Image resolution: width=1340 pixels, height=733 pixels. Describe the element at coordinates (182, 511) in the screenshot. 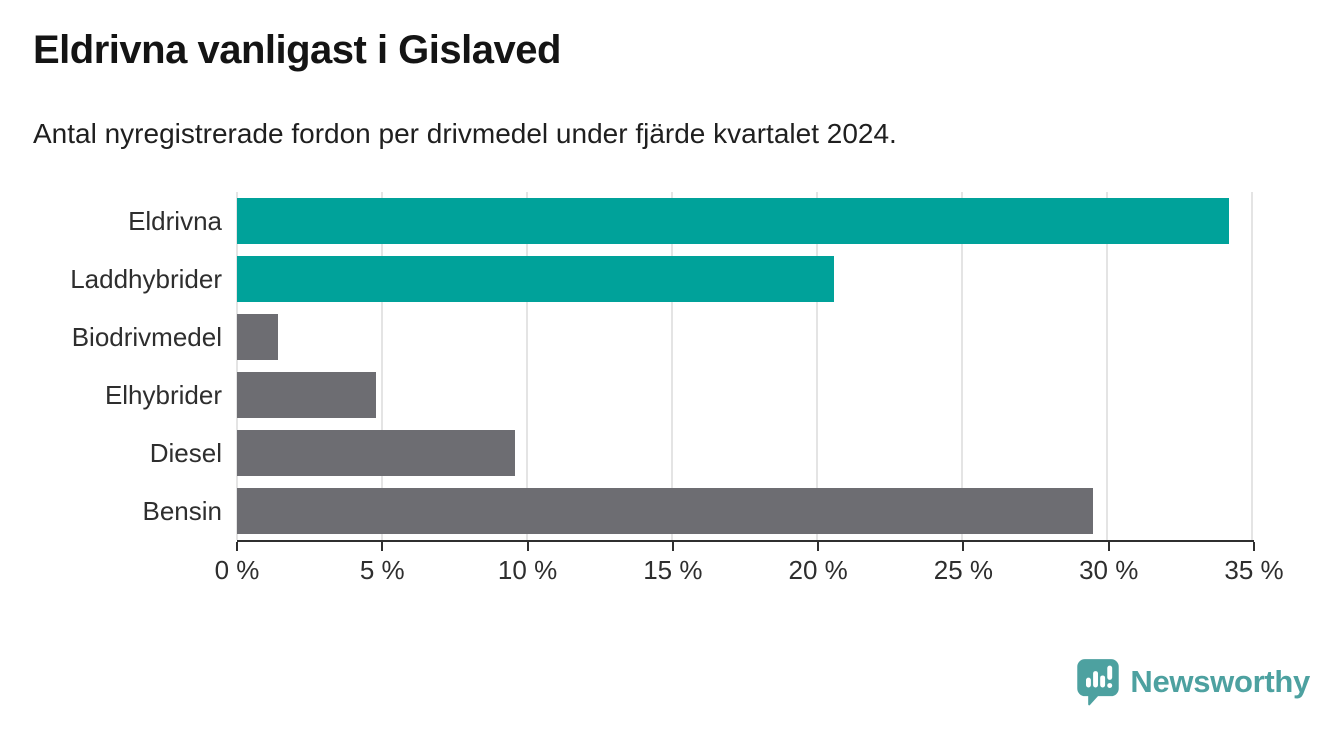

I see `category-label: Bensin` at that location.